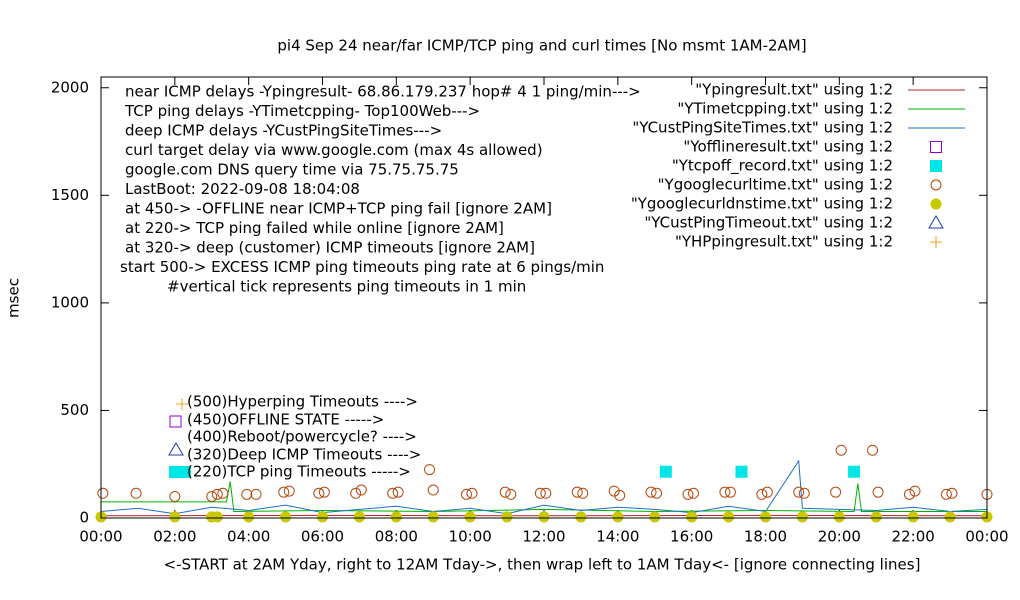  Describe the element at coordinates (100, 537) in the screenshot. I see `x-tick-label: 00:00` at that location.